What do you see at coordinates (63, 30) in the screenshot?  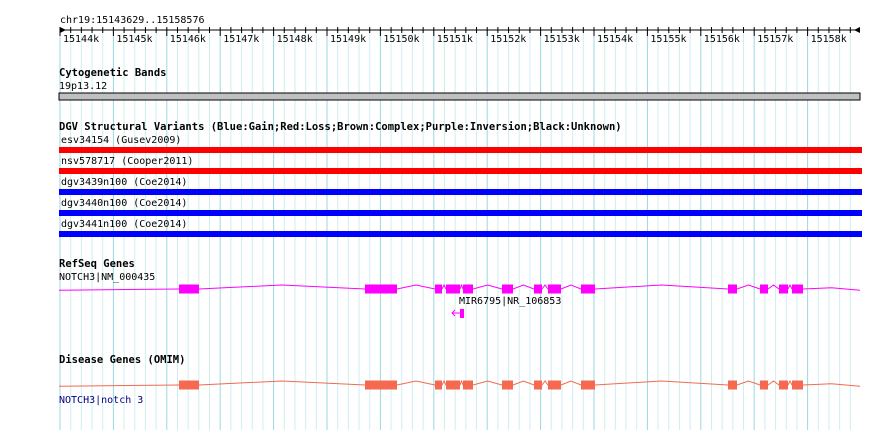 I see `ruler-arrow-left-icon` at bounding box center [63, 30].